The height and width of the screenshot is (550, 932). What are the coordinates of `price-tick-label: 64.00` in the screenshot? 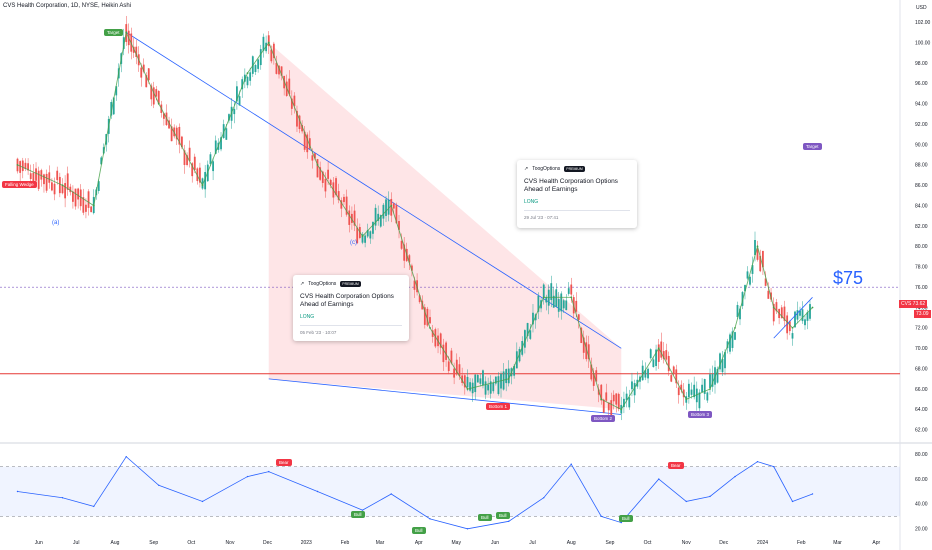 It's located at (921, 410).